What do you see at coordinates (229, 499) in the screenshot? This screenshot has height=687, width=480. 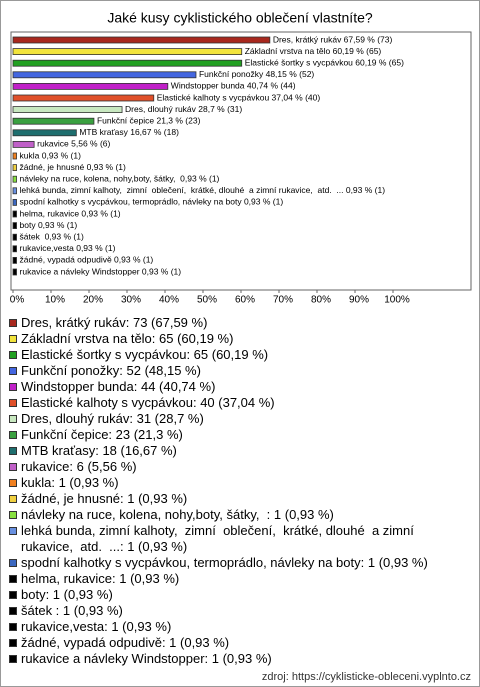 I see `legend-item: žádné, je hnusné: 1 (0,93 %)` at bounding box center [229, 499].